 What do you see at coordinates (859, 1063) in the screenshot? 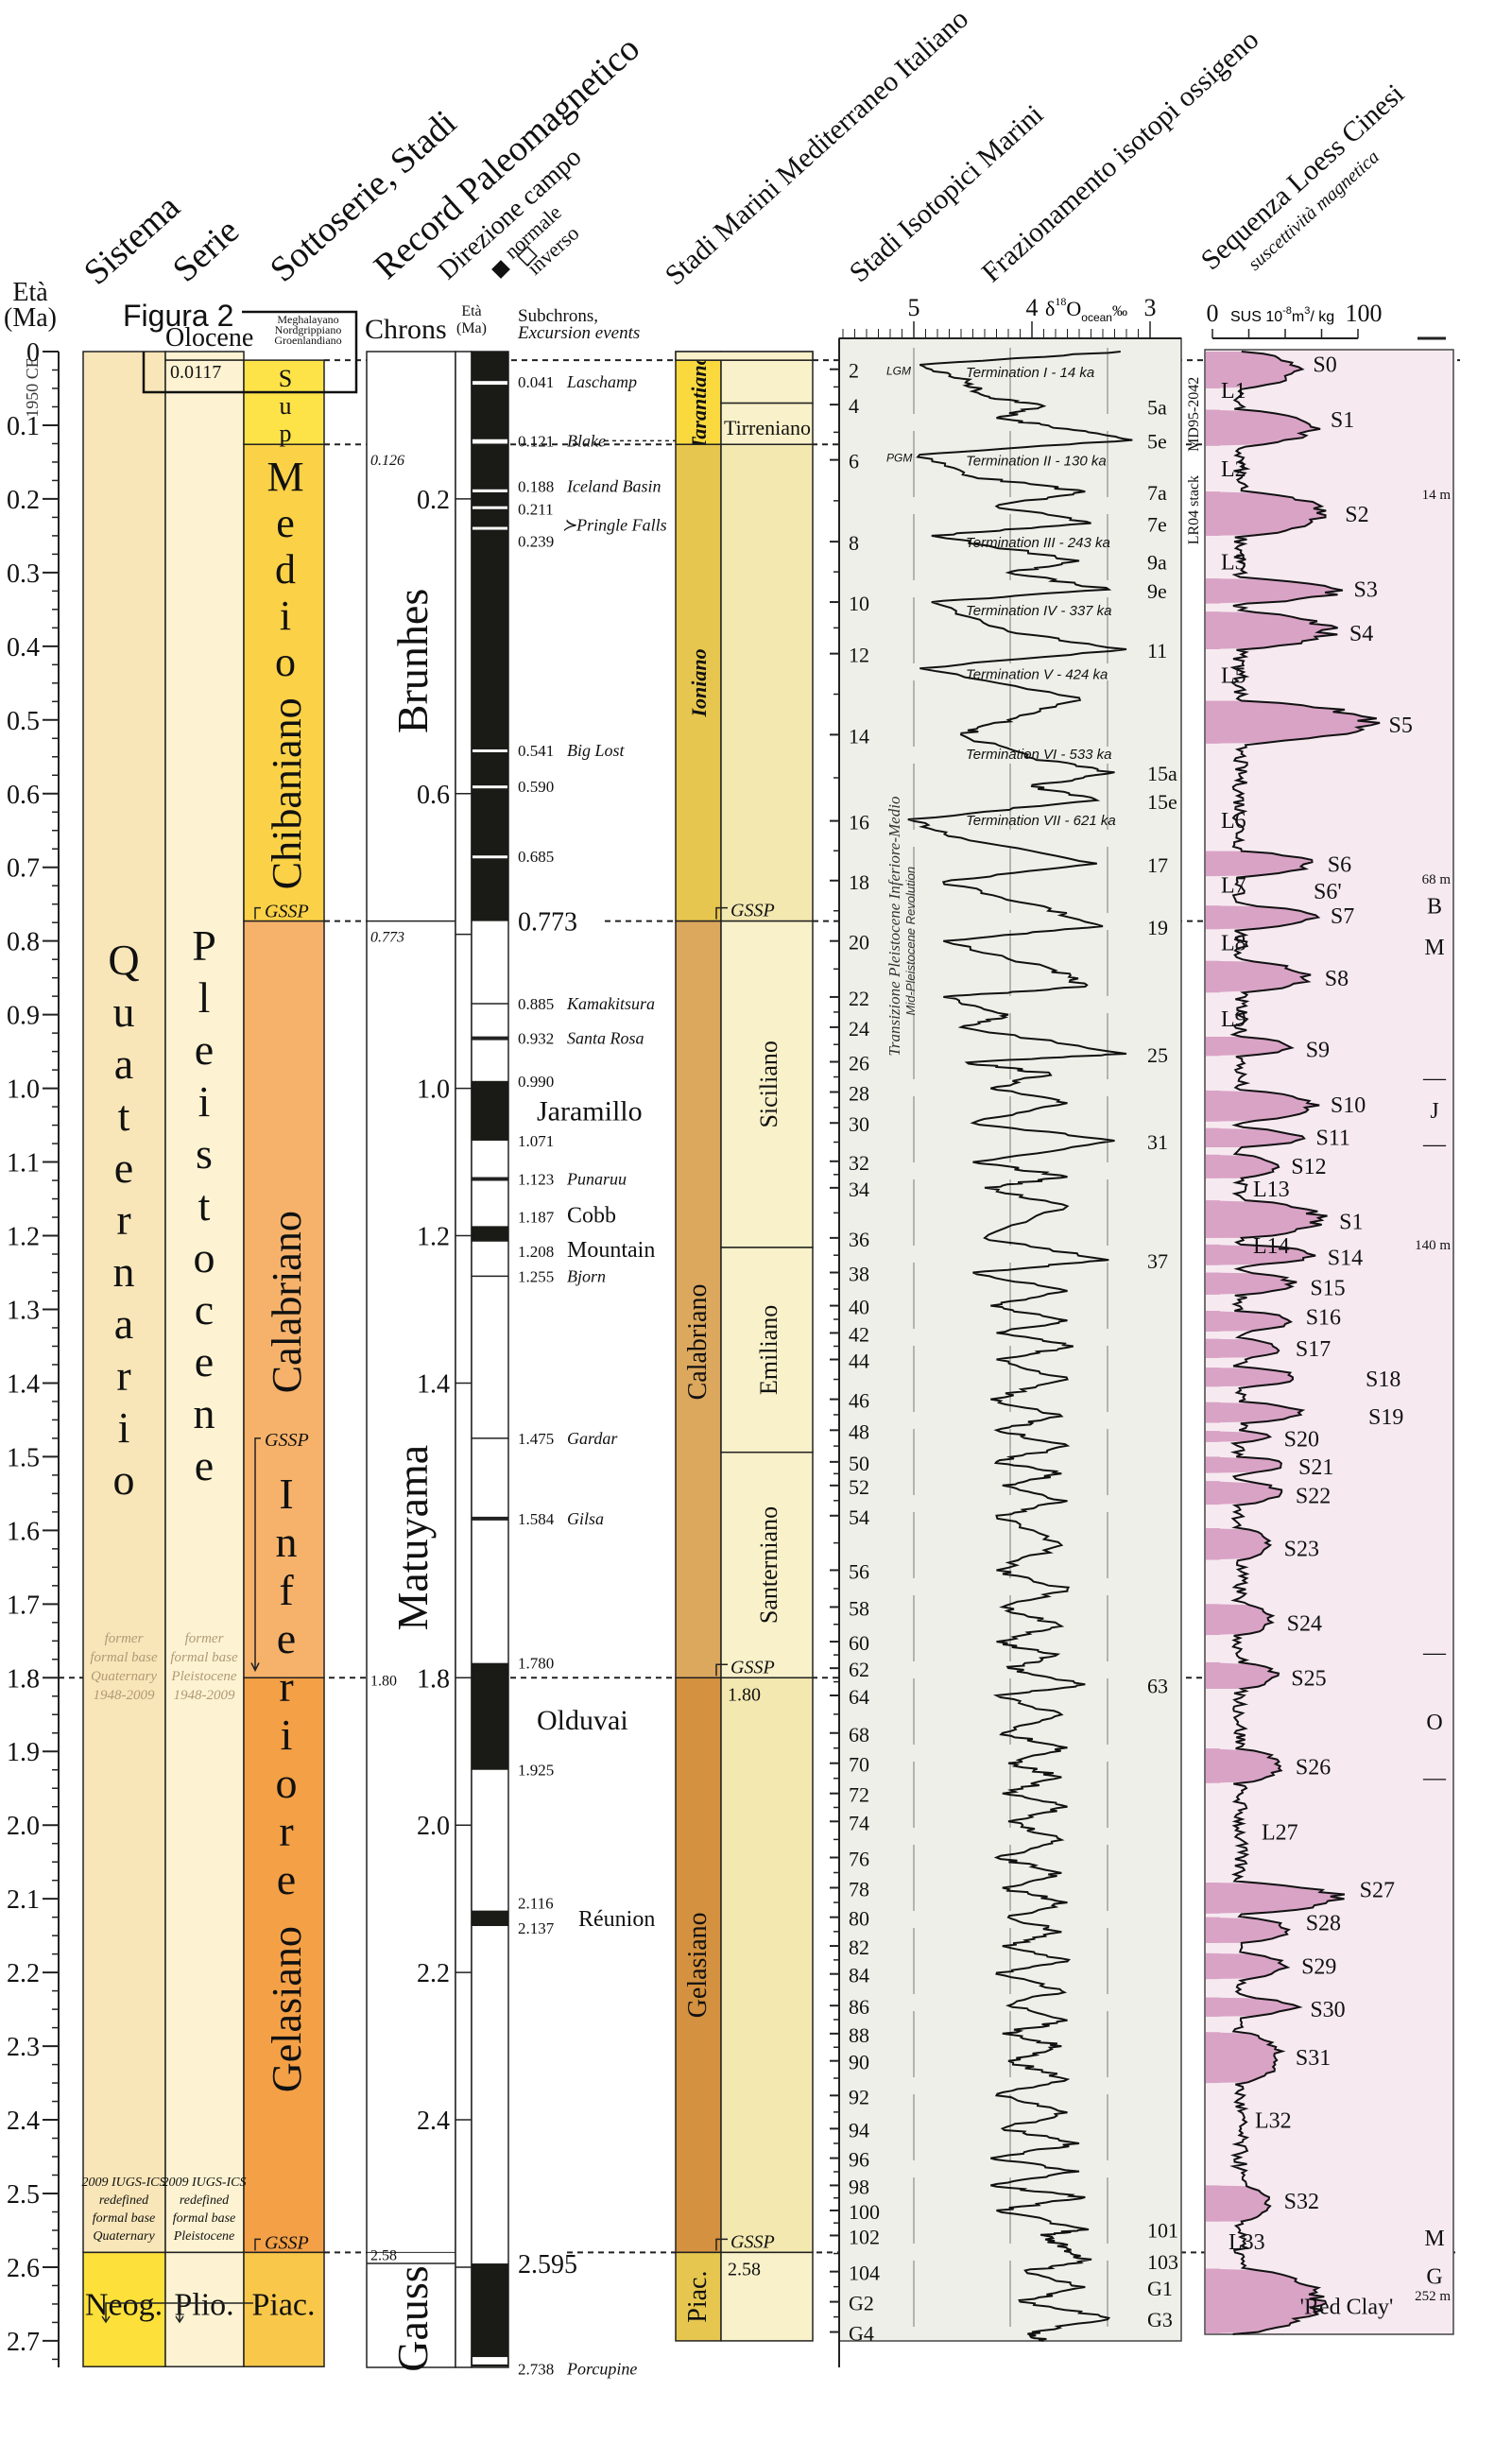
I see `mis-stage-label: 26` at bounding box center [859, 1063].